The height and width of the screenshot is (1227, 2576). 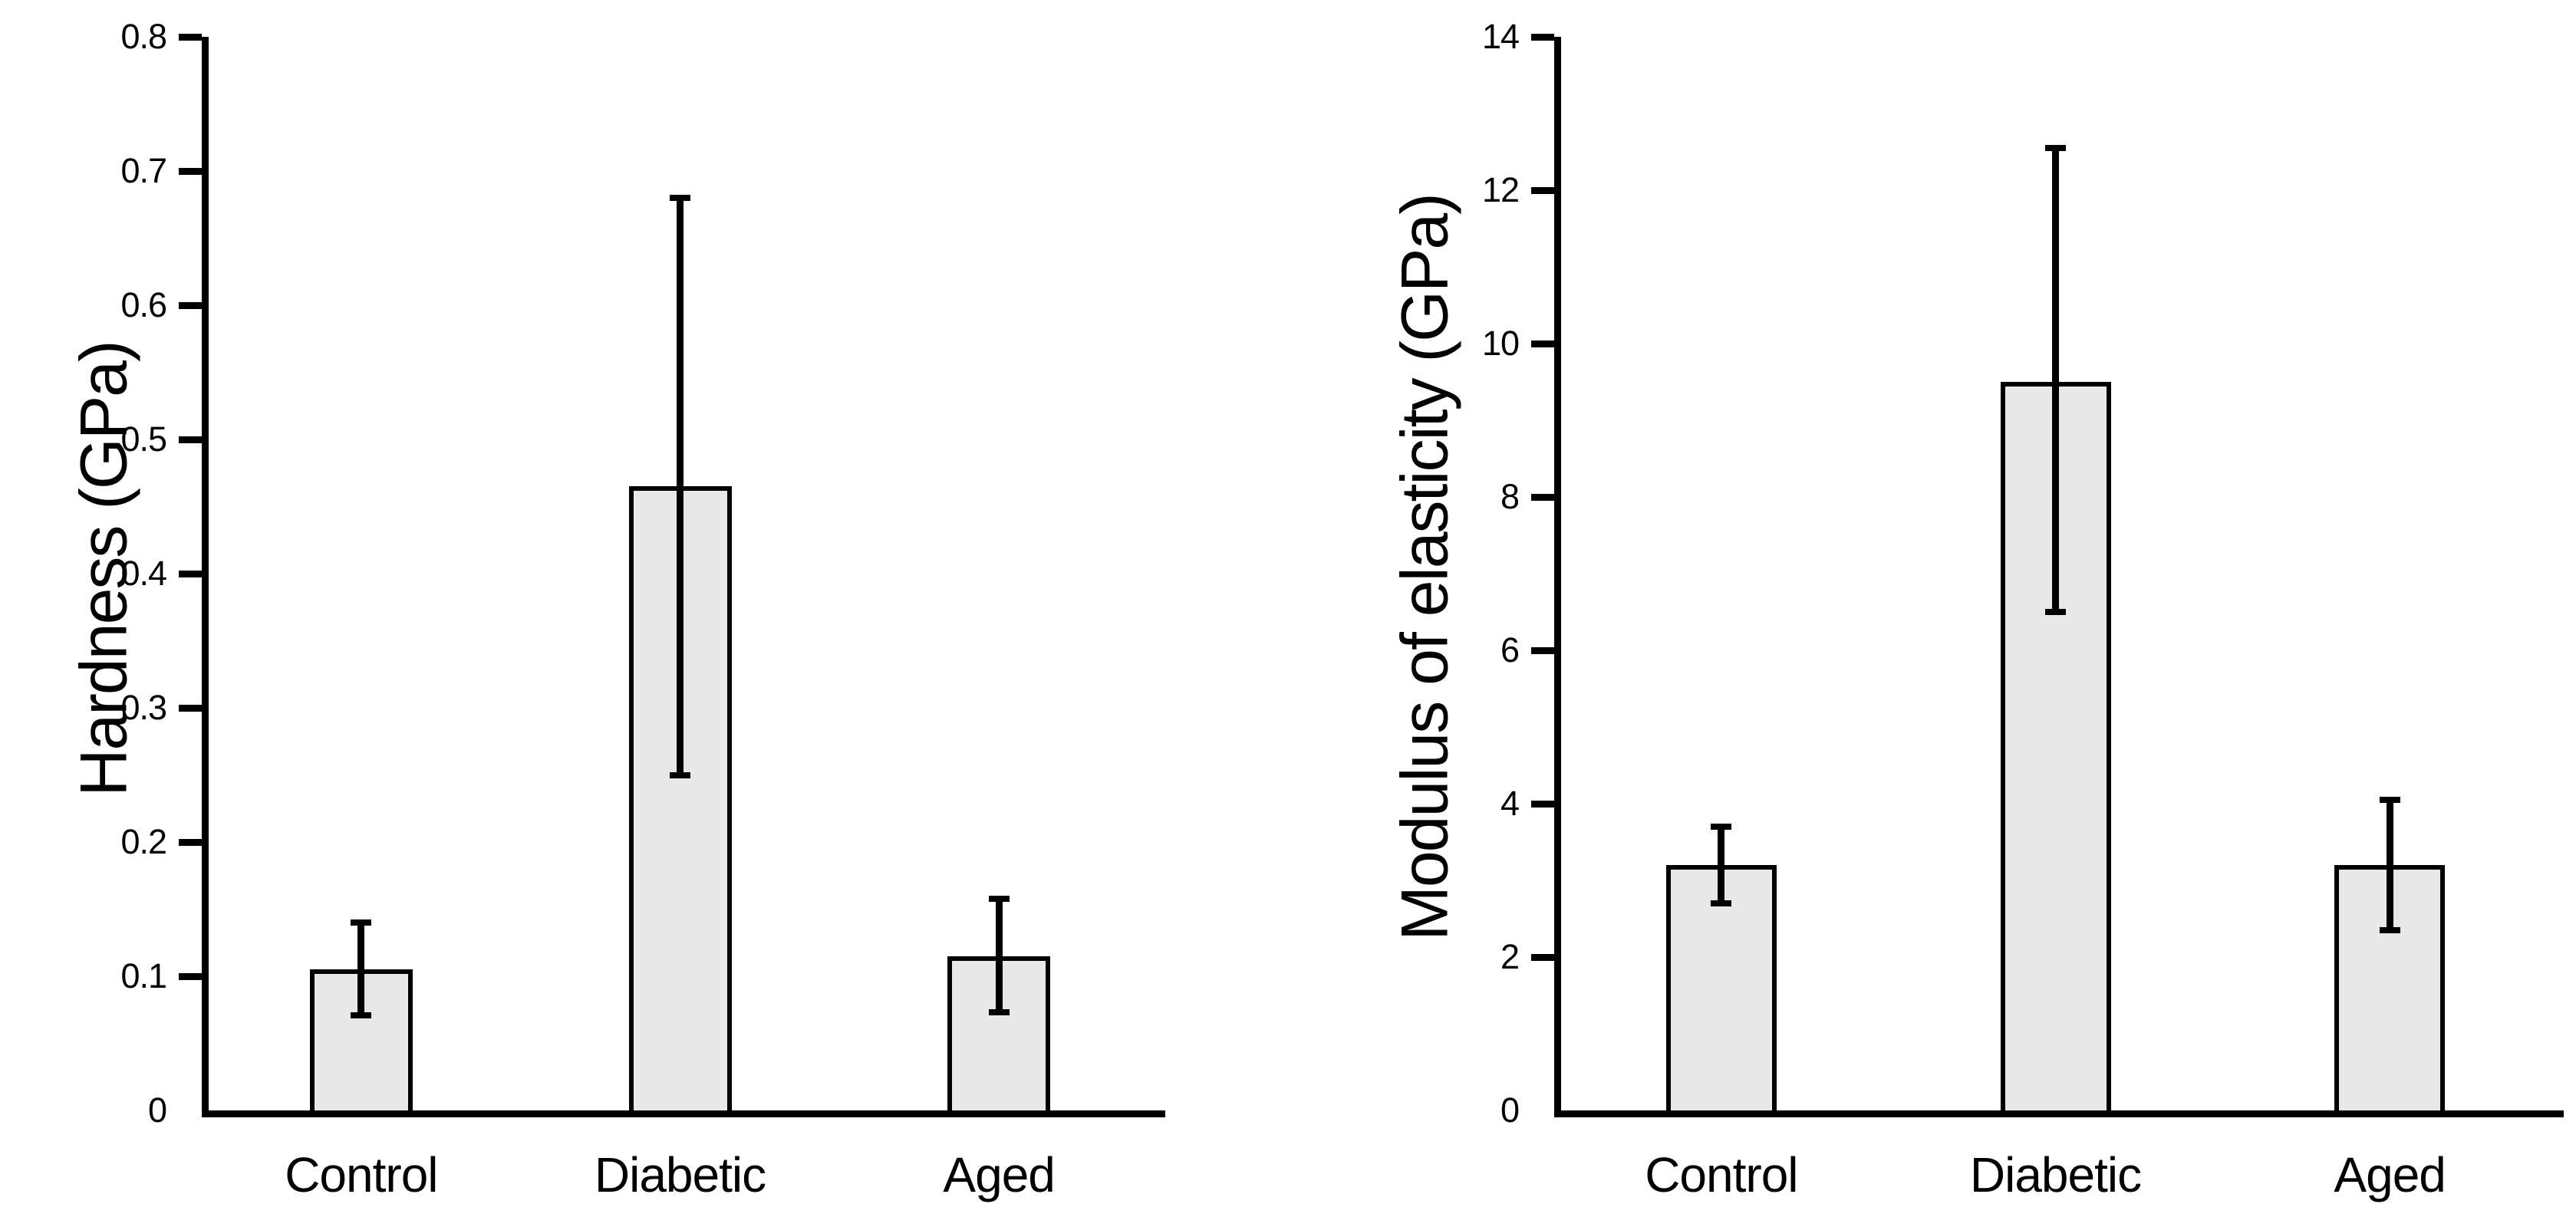 I want to click on y-tick-label: 6, so click(x=1510, y=649).